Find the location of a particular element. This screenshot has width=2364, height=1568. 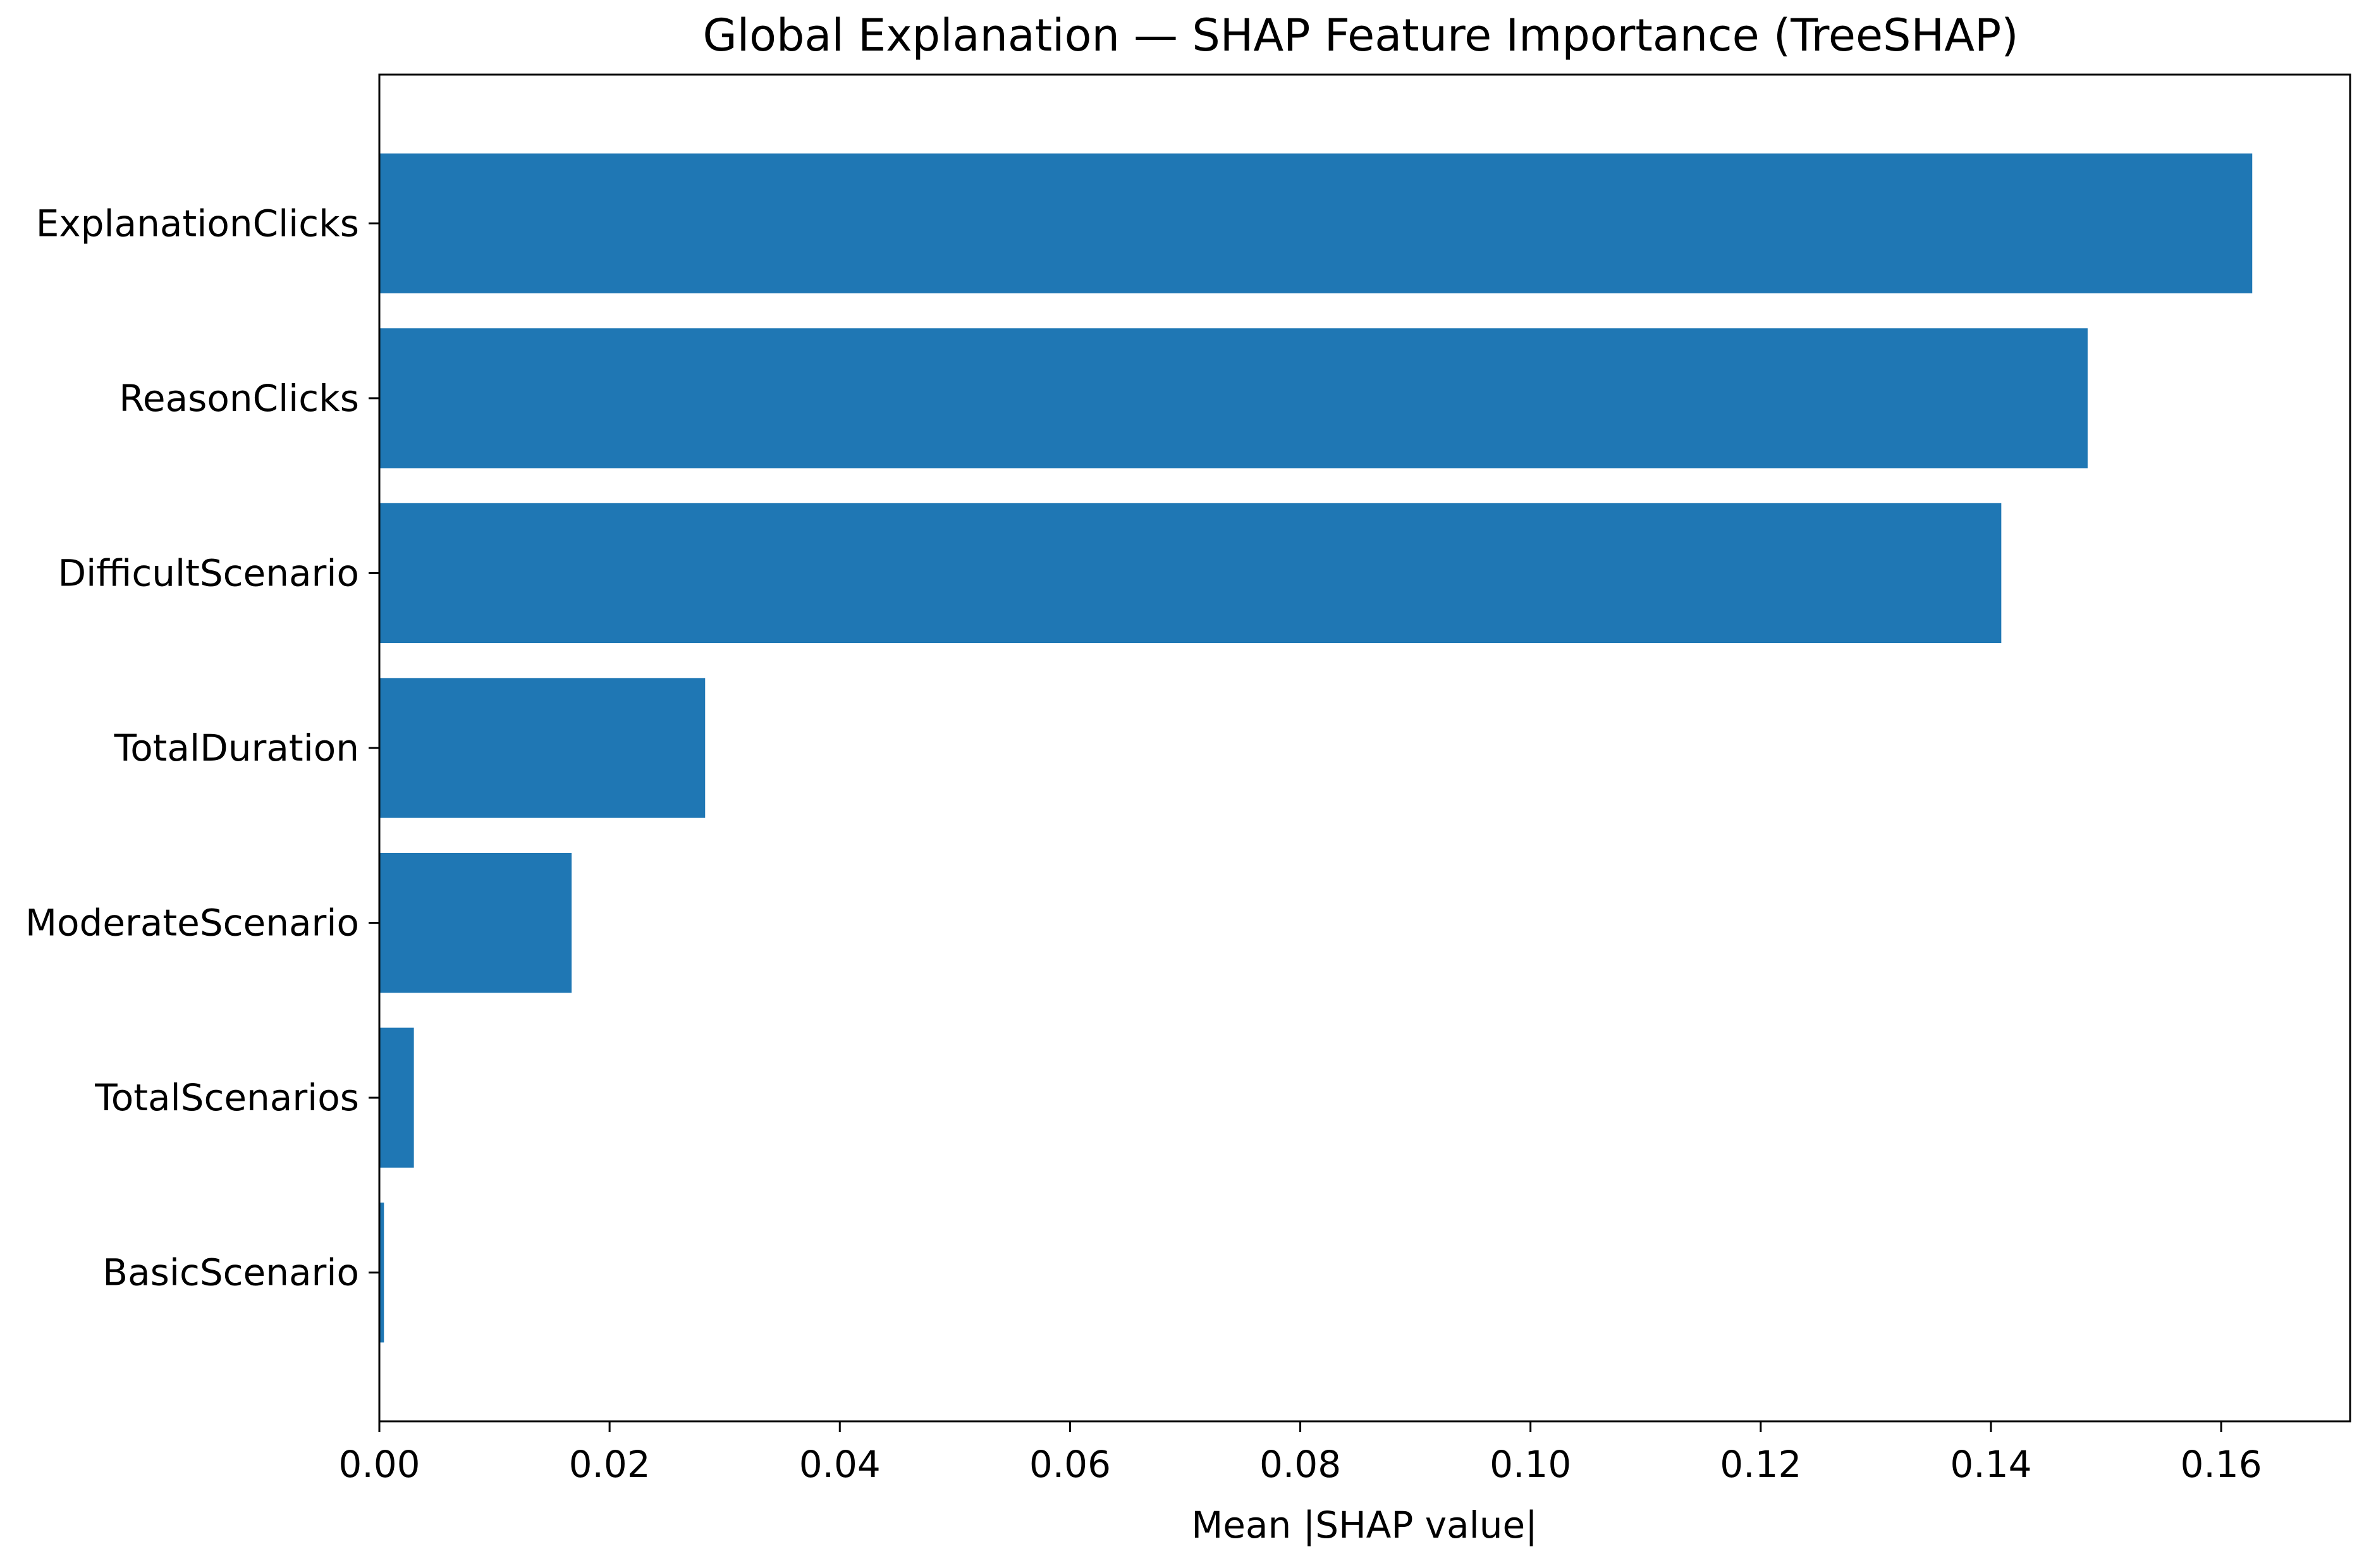

x-tick-label: 0.06 is located at coordinates (1070, 1464).